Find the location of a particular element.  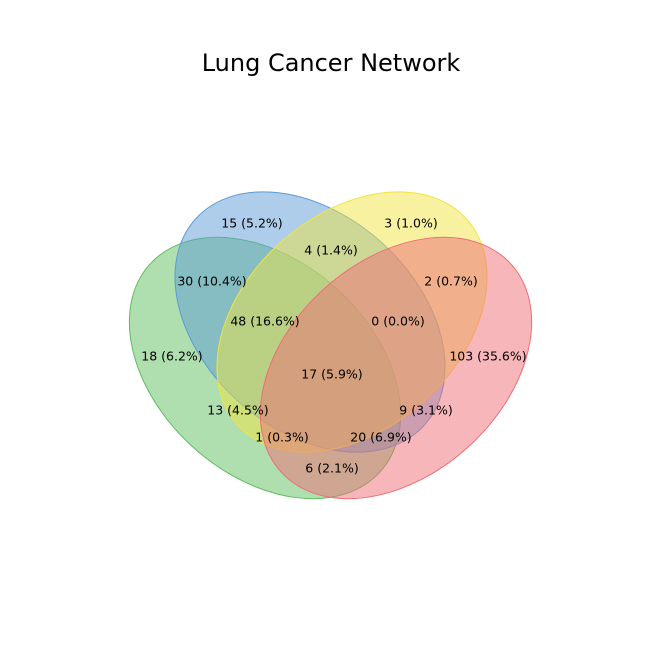

region-label-yellow: 3 (1.0%) is located at coordinates (410, 223).